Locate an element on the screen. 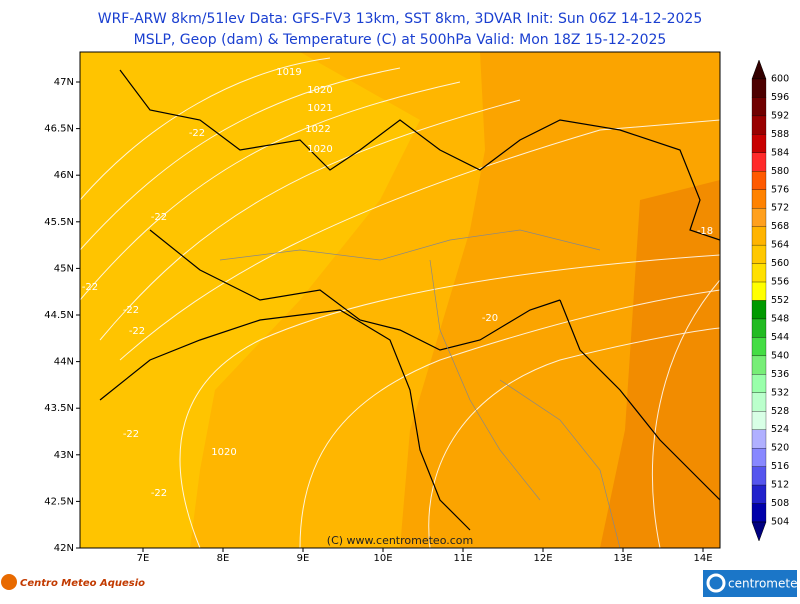 The image size is (800, 604). colorbar-label: 592 is located at coordinates (780, 115).